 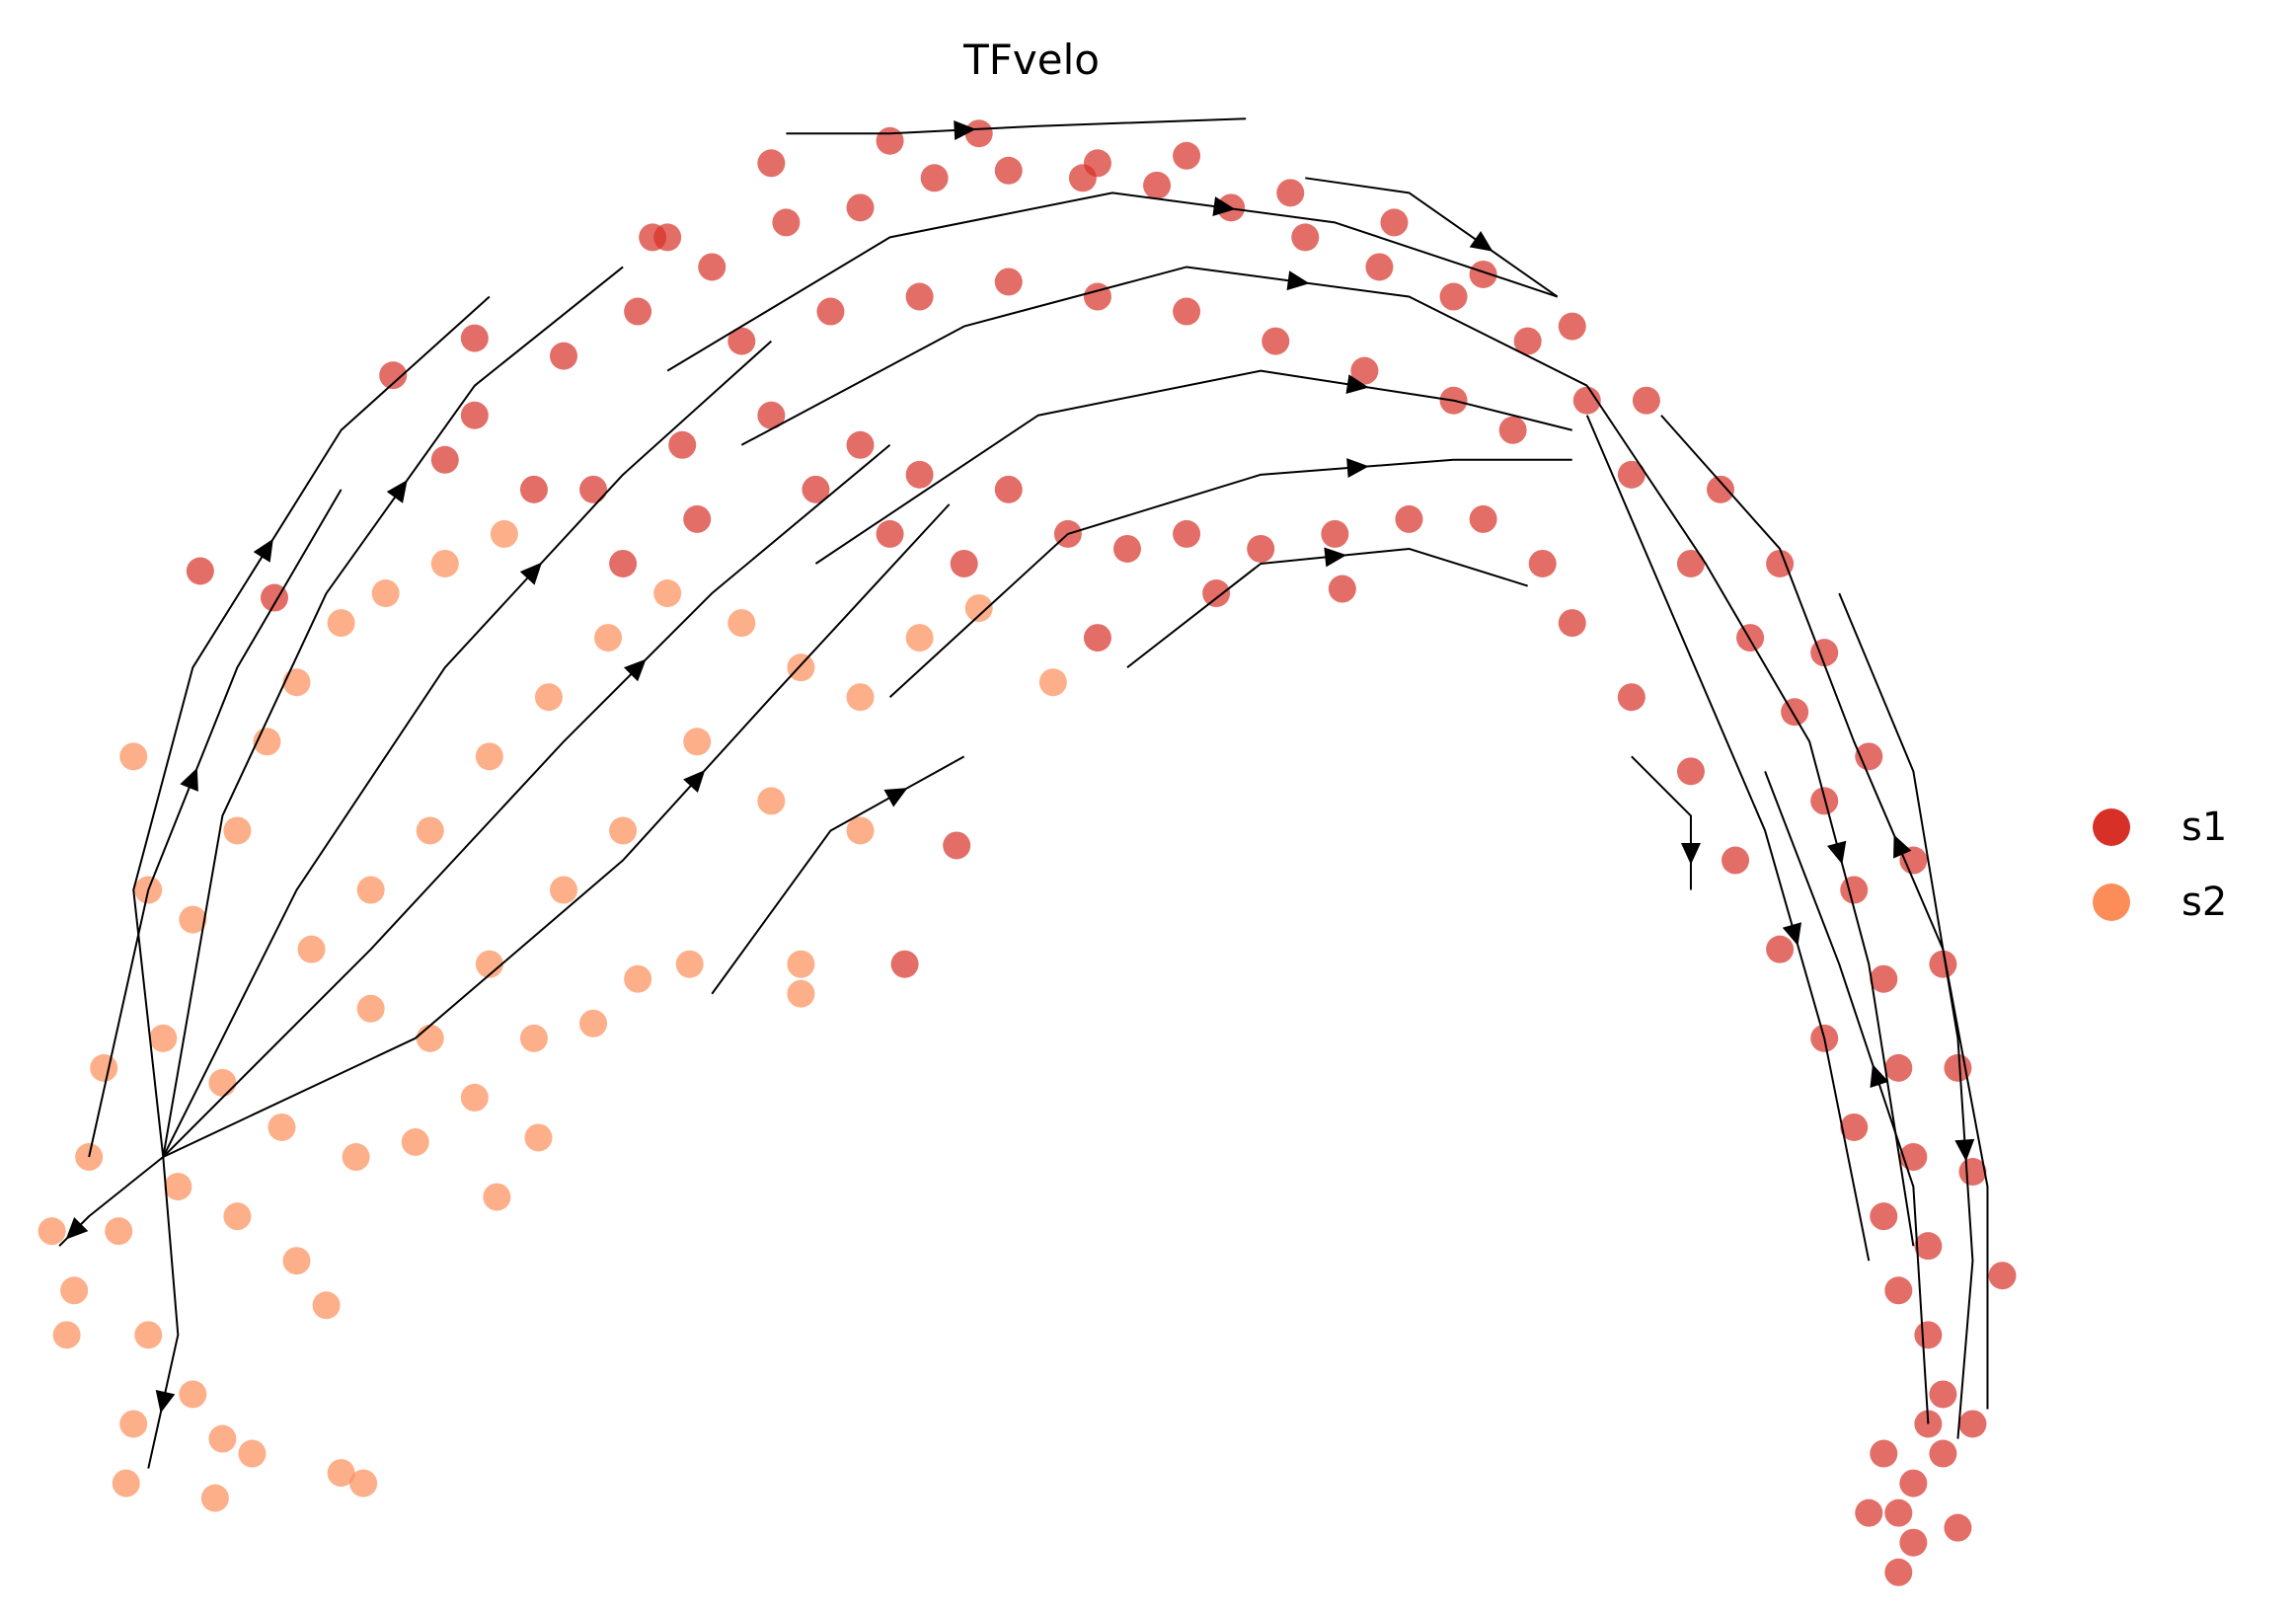 What do you see at coordinates (1031, 60) in the screenshot?
I see `chart-title: TFvelo` at bounding box center [1031, 60].